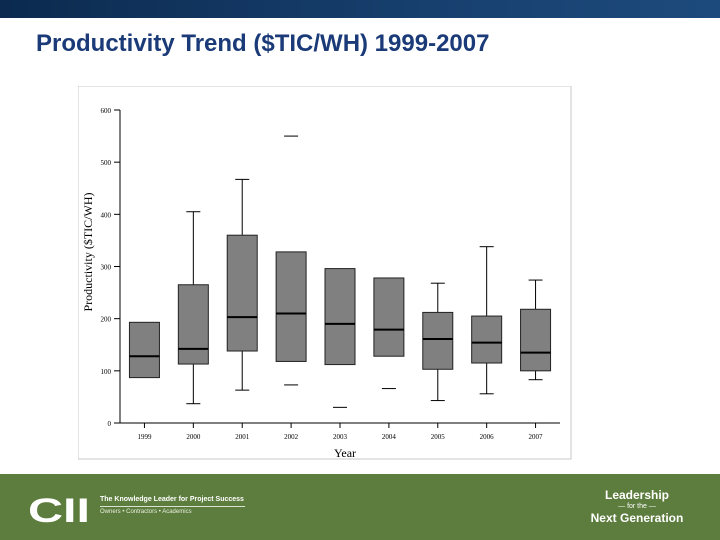 The image size is (720, 540). Describe the element at coordinates (106, 268) in the screenshot. I see `y-tick-label: 300` at that location.